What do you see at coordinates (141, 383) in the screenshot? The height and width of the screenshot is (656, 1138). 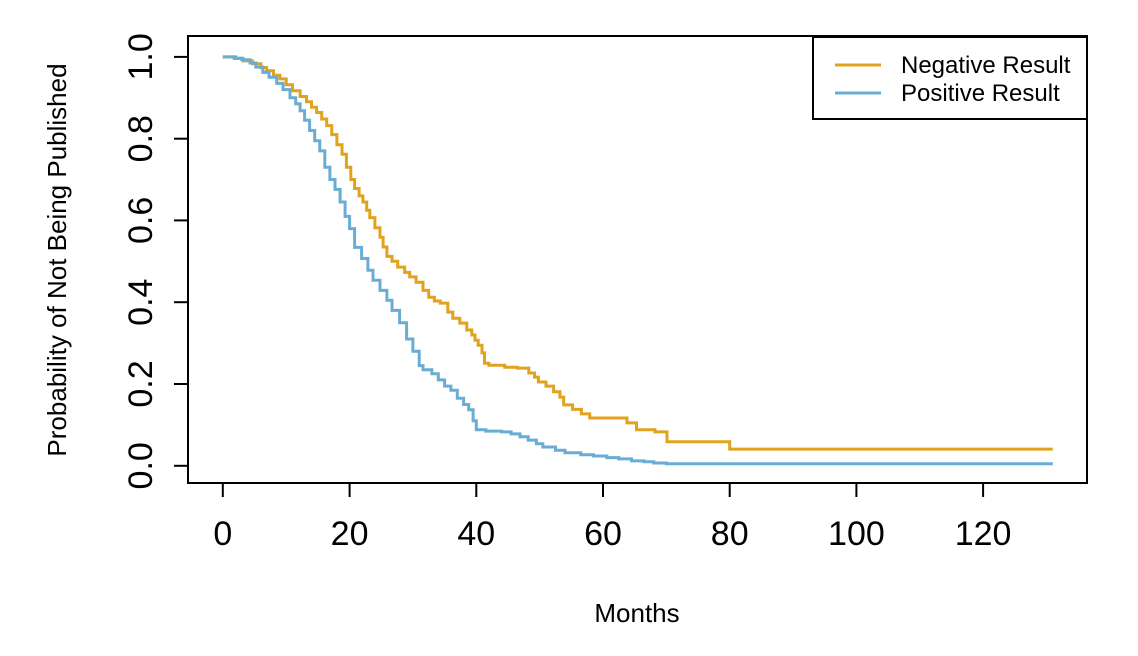 I see `y-tick-label: 0.2` at bounding box center [141, 383].